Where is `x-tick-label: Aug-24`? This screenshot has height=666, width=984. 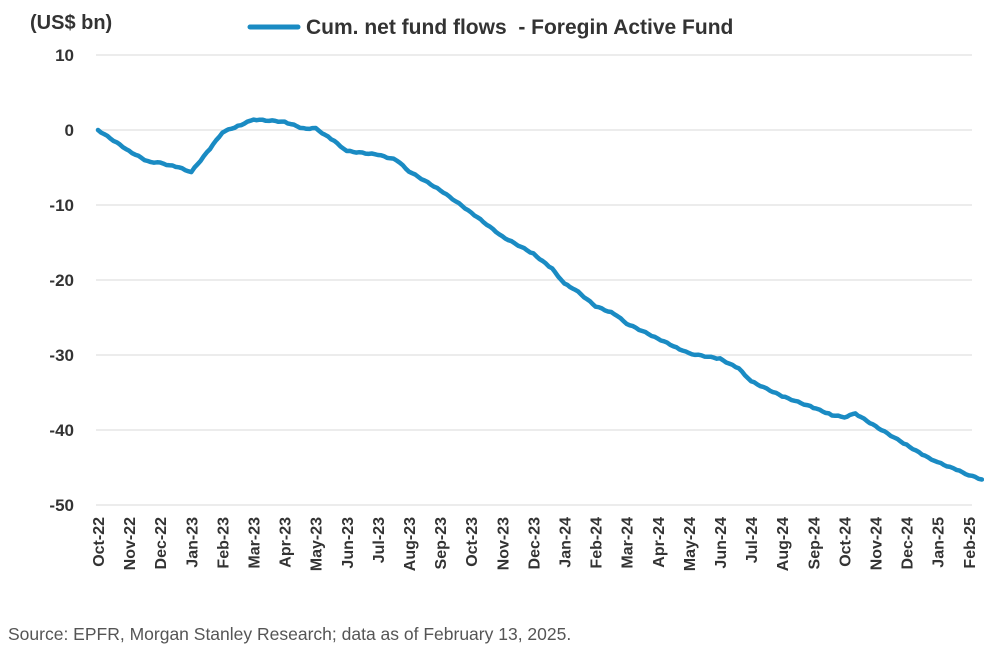 x-tick-label: Aug-24 is located at coordinates (783, 544).